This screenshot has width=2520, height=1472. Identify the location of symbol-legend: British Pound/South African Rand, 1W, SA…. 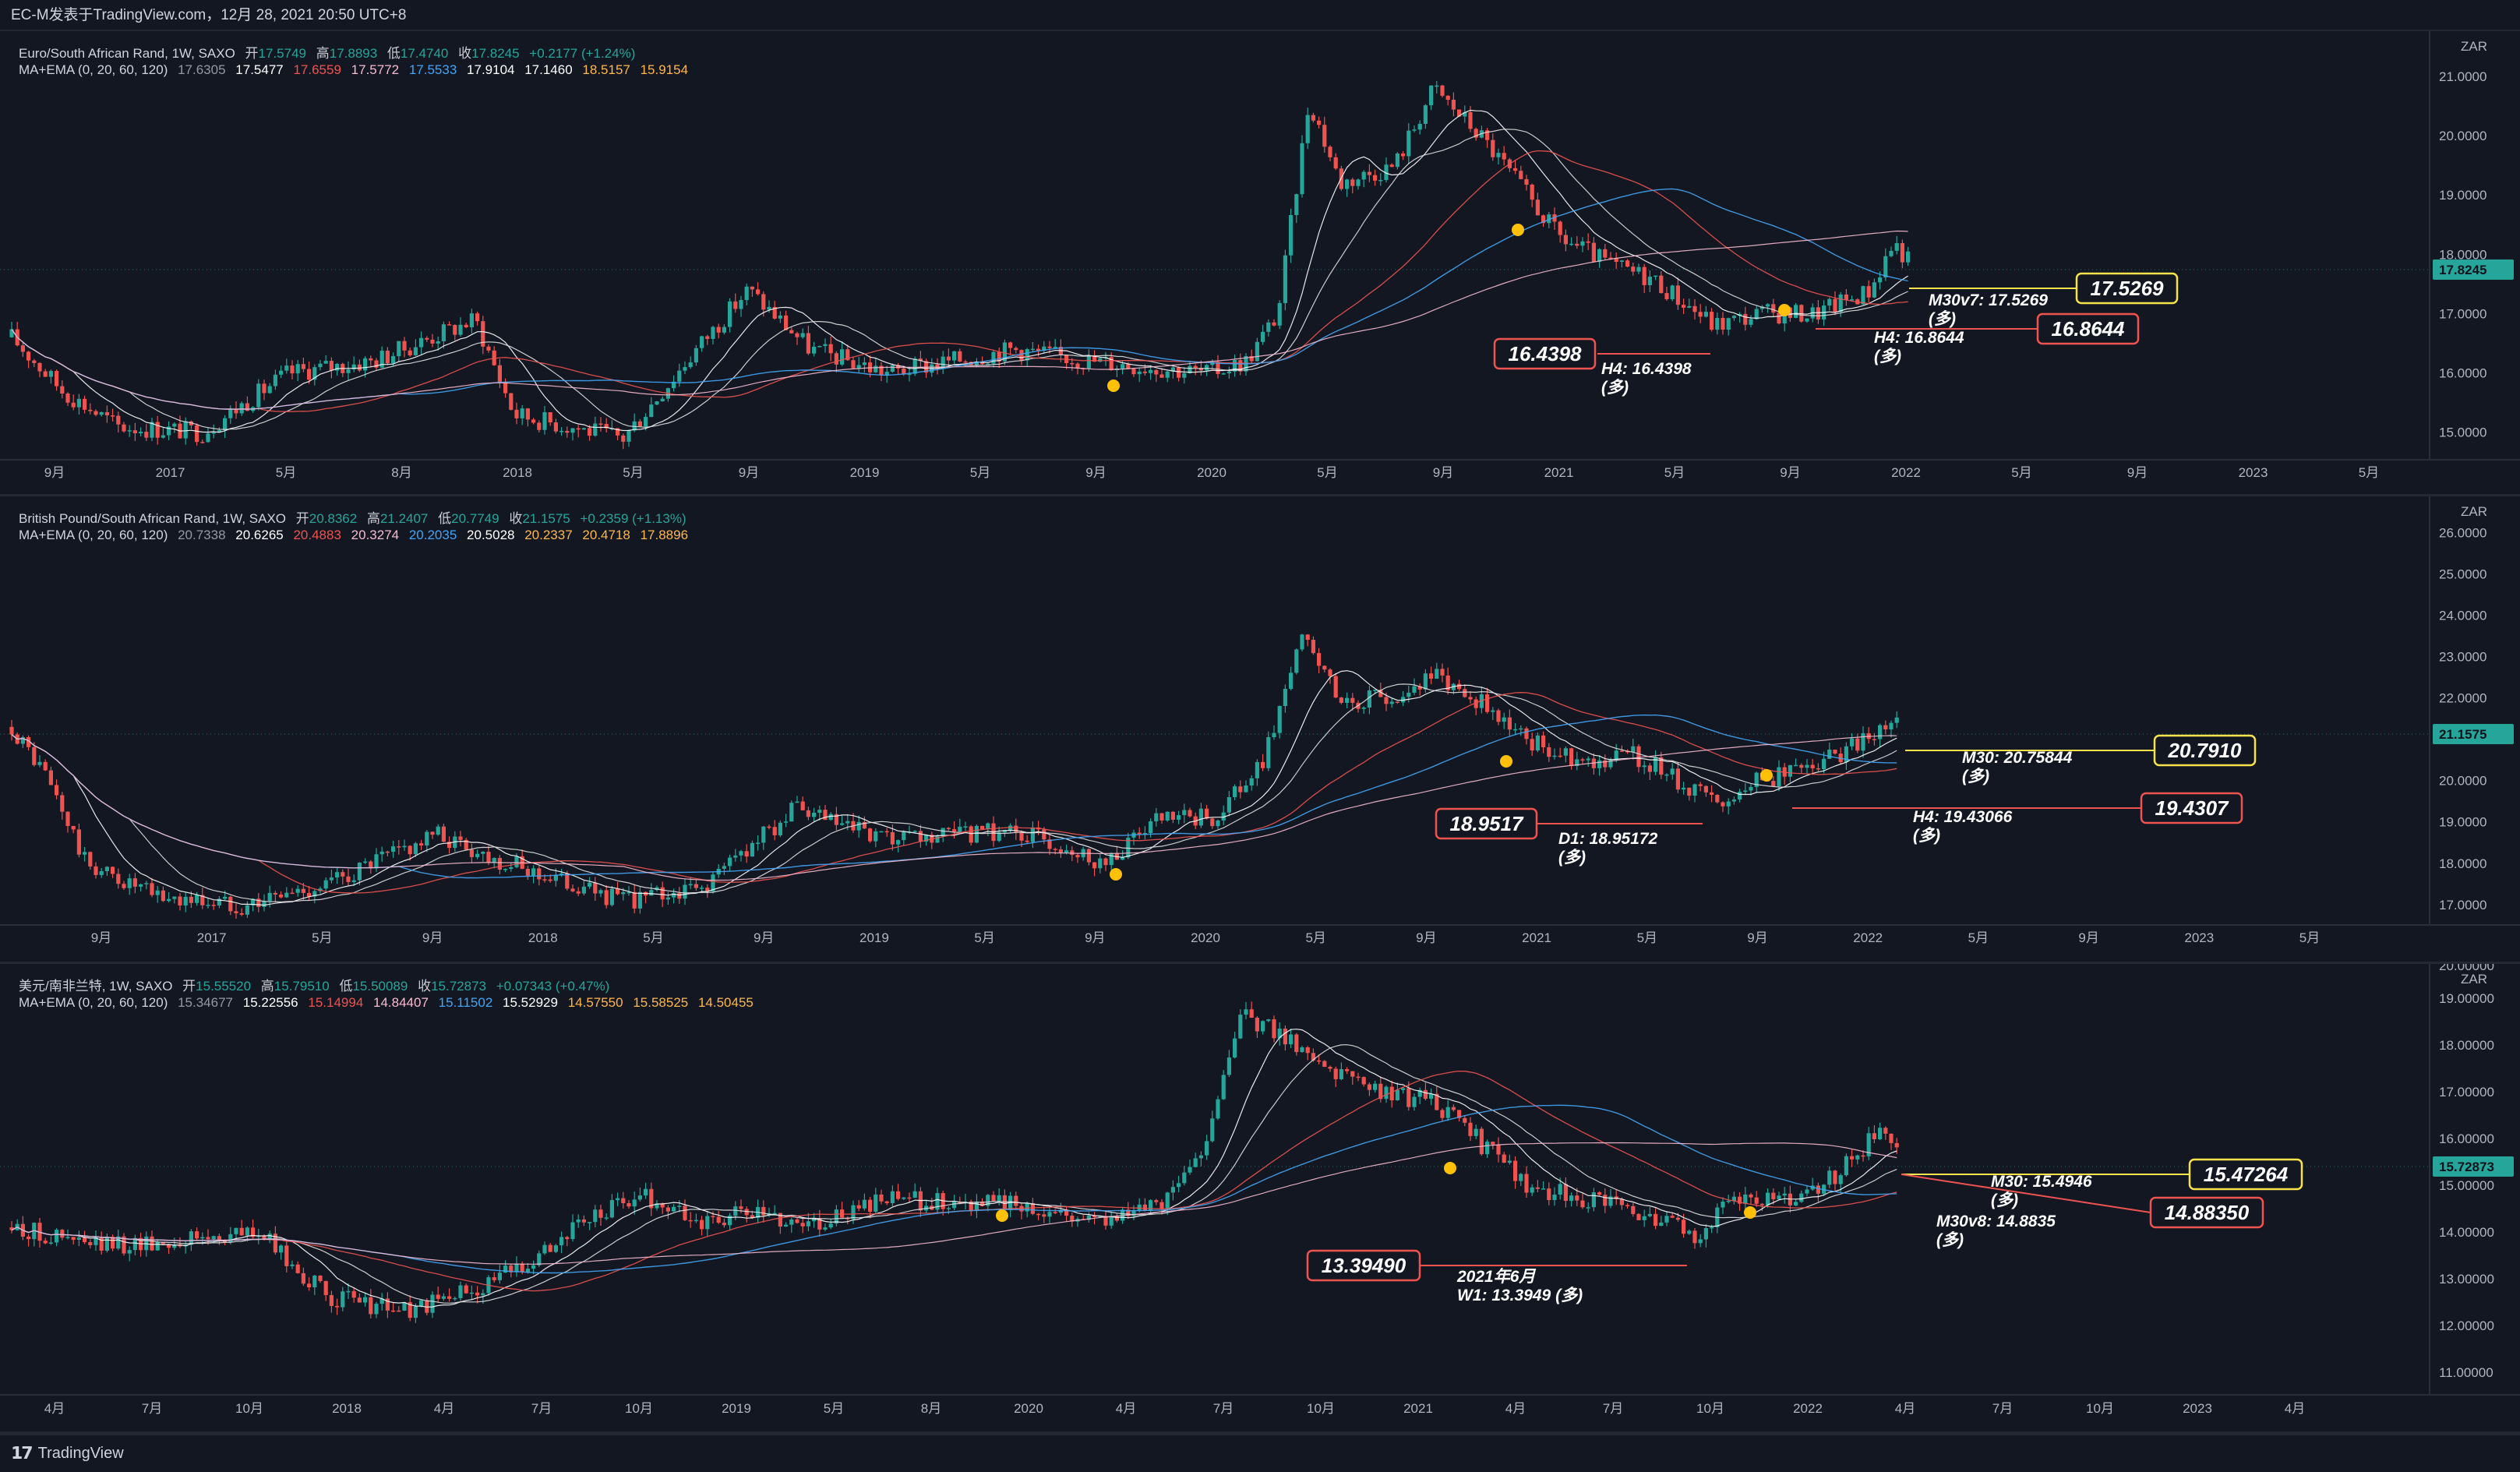
(356, 517).